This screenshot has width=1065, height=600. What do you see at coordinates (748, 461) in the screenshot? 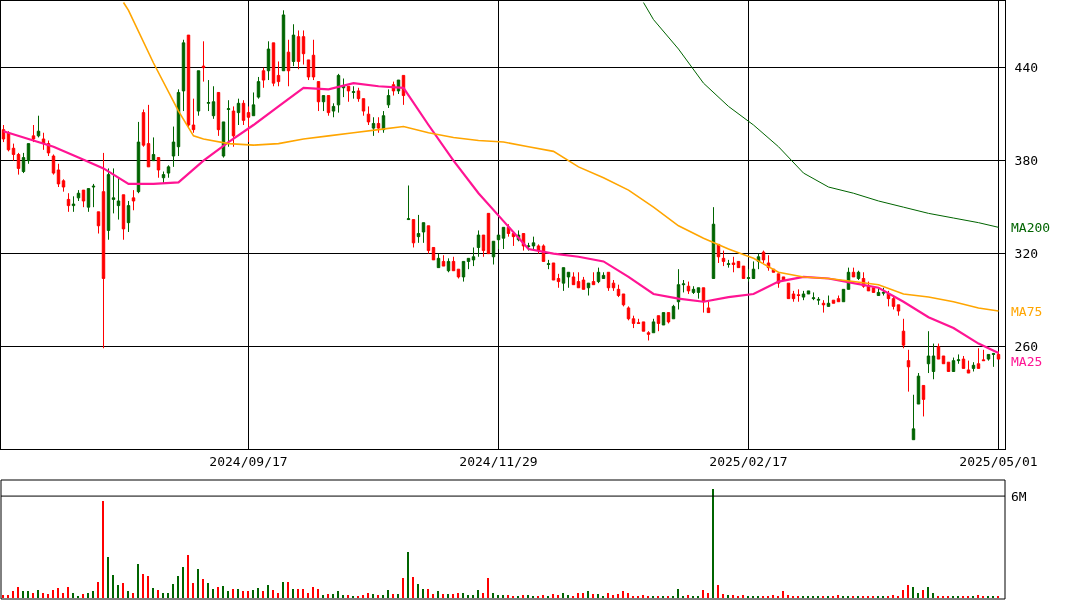
I see `x-tick-label: 2025/02/17` at bounding box center [748, 461].